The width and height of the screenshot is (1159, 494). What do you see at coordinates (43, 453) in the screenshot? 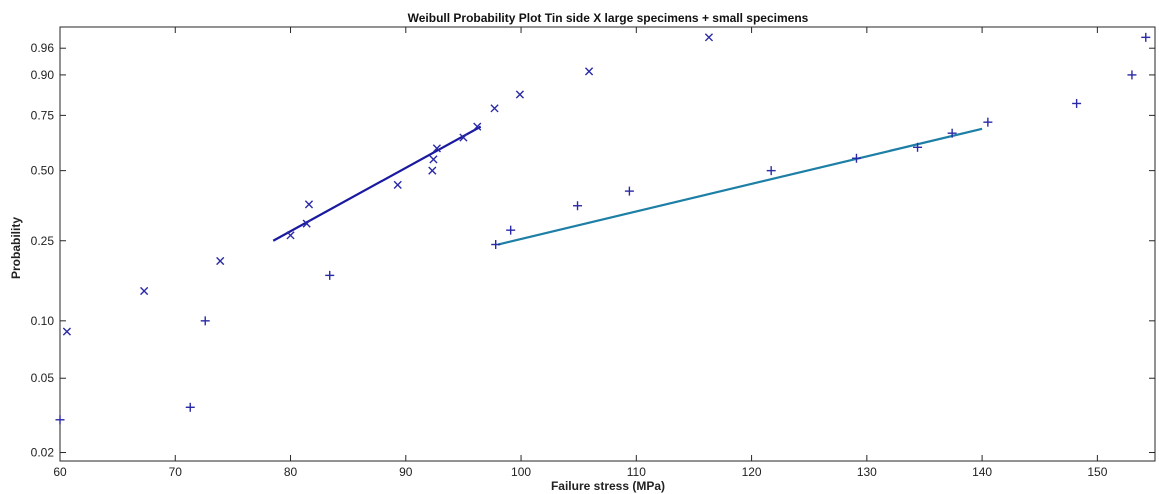
I see `y-tick-label: 0.02` at bounding box center [43, 453].